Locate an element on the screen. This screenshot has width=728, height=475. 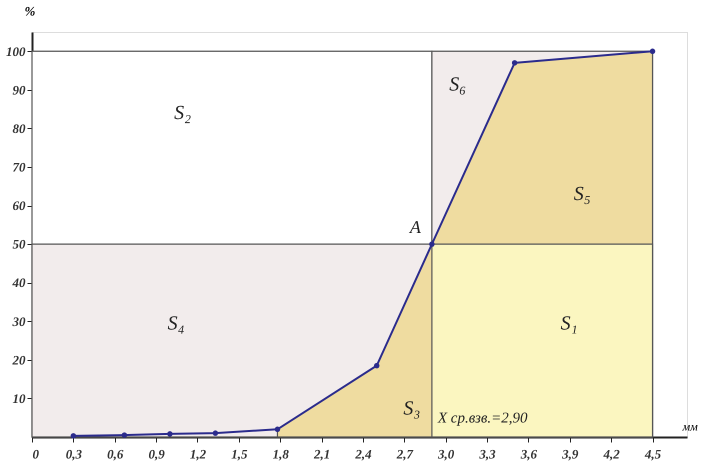
x-tick-label: 4,5 is located at coordinates (653, 454).